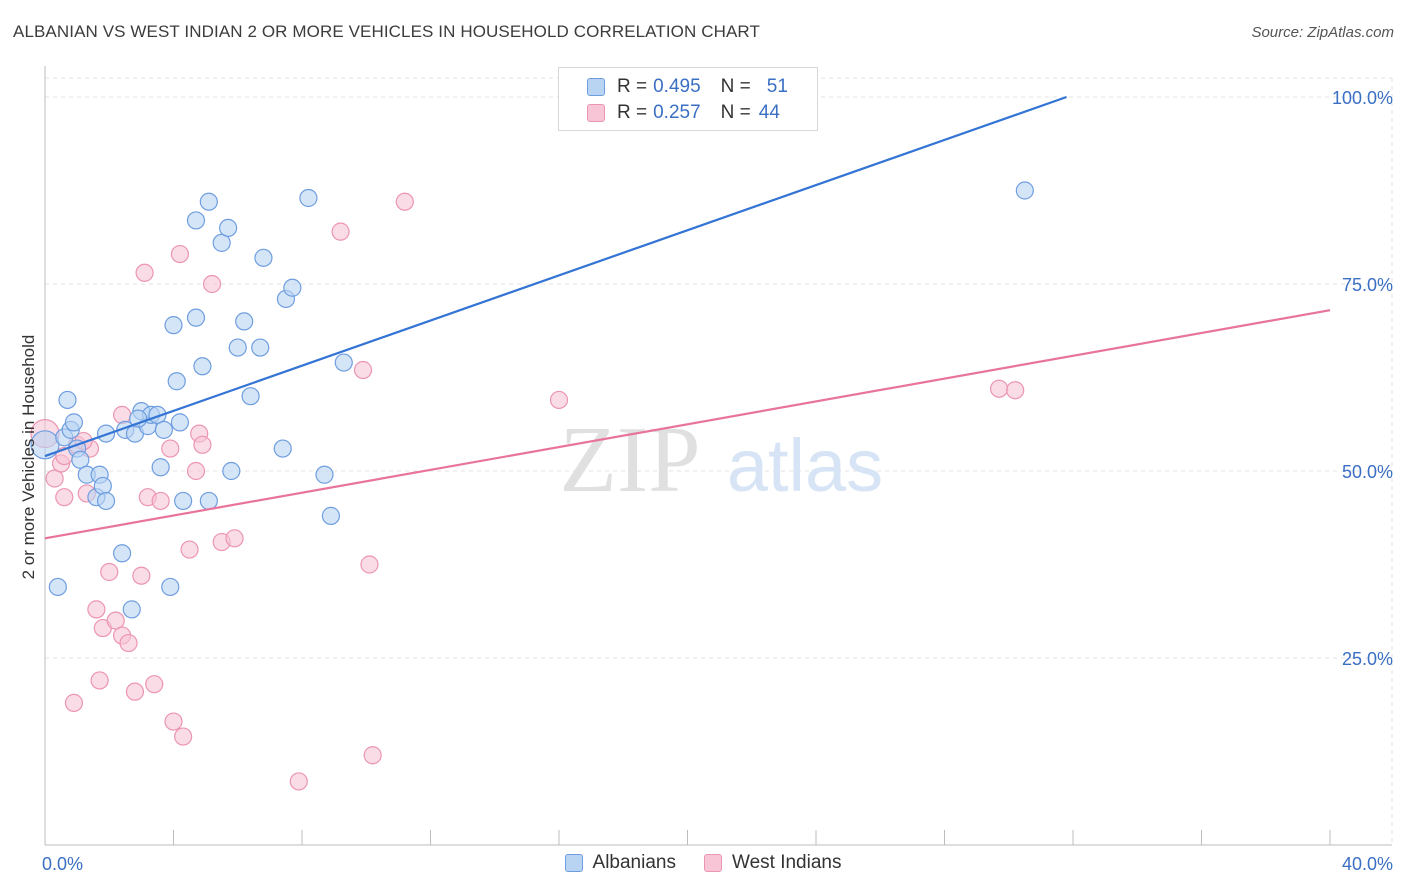  I want to click on watermark-zip: ZIP, so click(630, 460).